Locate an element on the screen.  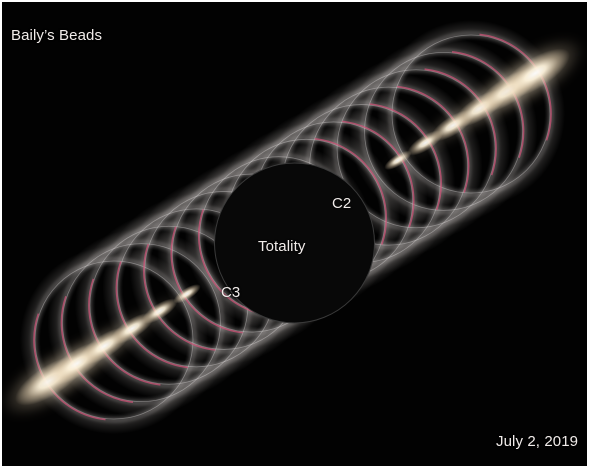
third-contact-label: C3 is located at coordinates (231, 292).